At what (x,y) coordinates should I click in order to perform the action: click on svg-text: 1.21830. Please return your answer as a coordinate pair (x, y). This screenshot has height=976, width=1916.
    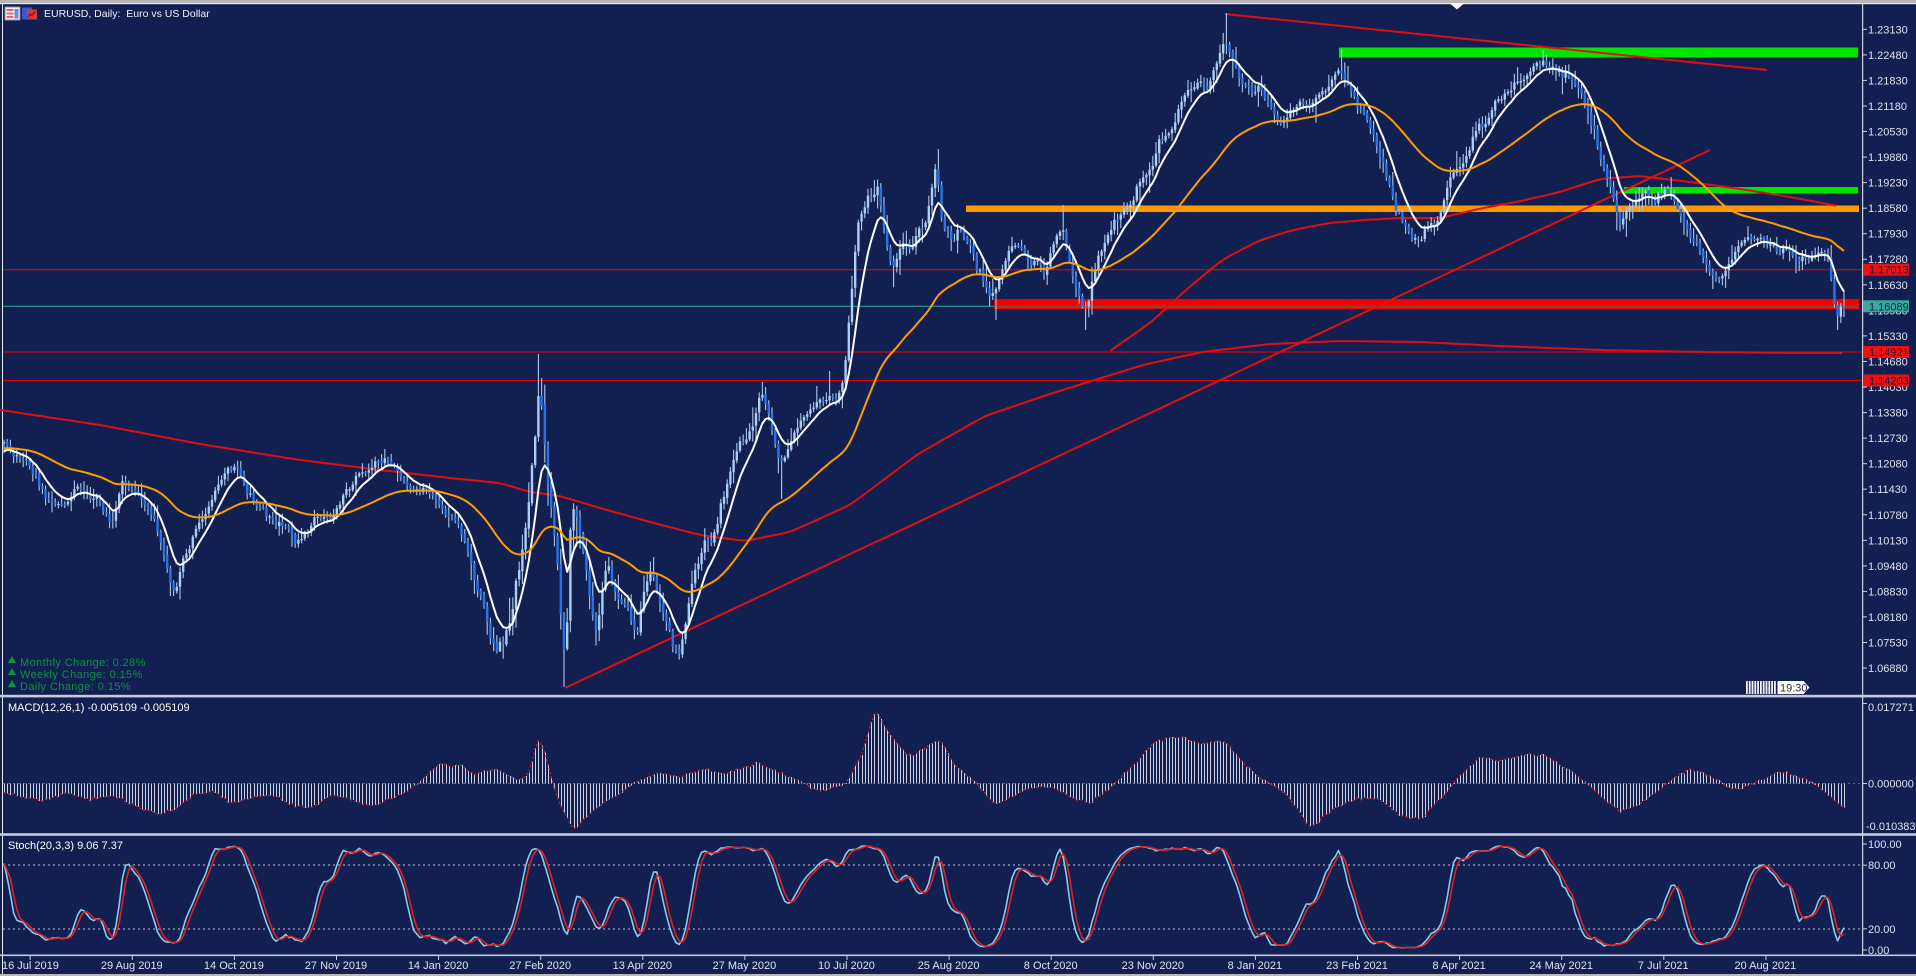
    Looking at the image, I should click on (1888, 81).